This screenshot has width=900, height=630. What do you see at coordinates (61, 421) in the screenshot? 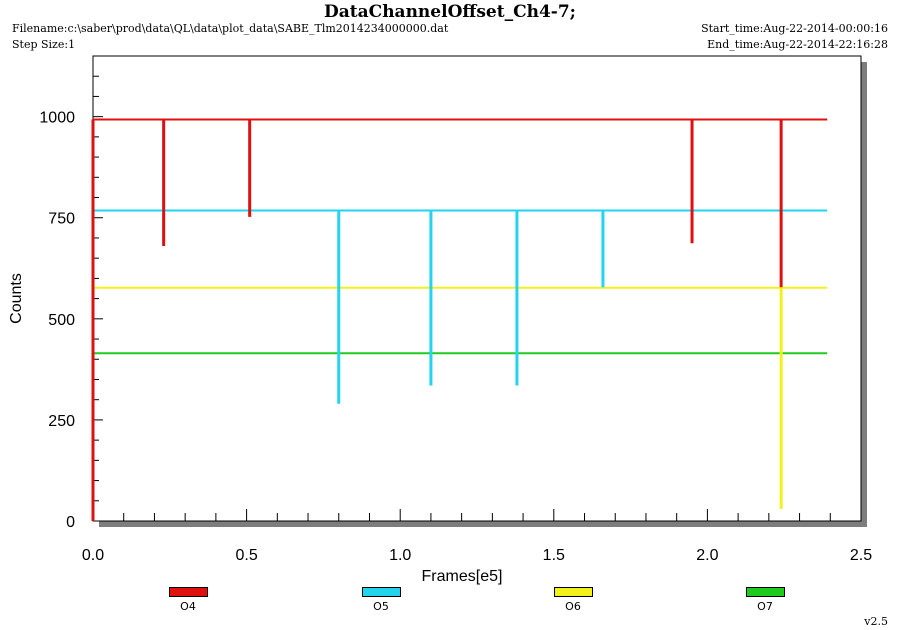
I see `y-tick-label: 250` at bounding box center [61, 421].